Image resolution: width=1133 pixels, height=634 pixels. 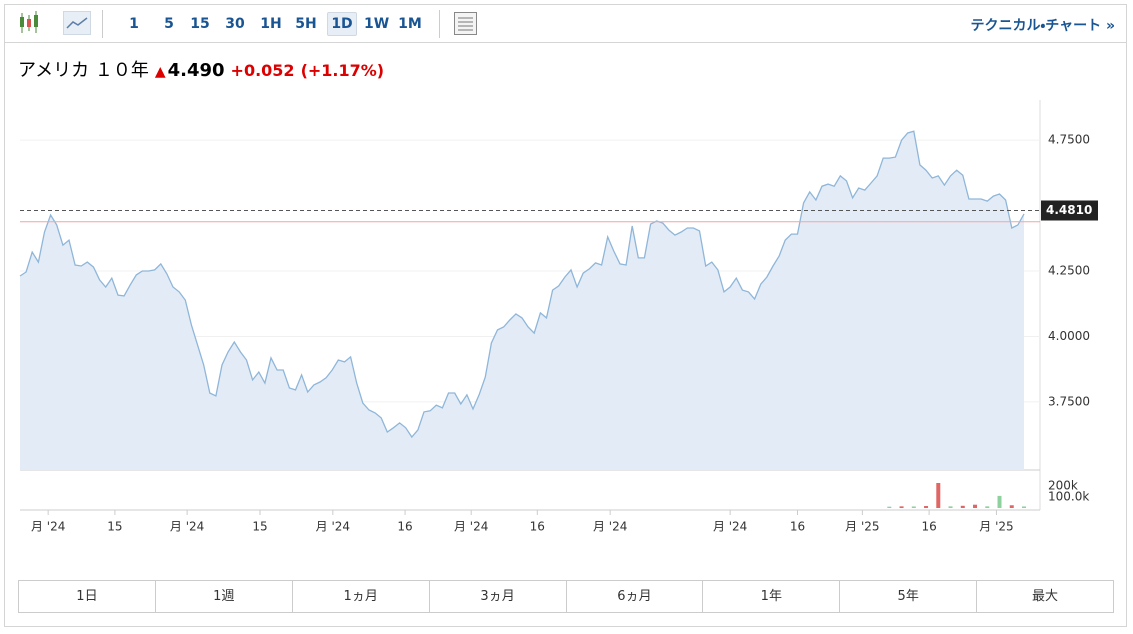 What do you see at coordinates (200, 24) in the screenshot?
I see `interval-button: 15` at bounding box center [200, 24].